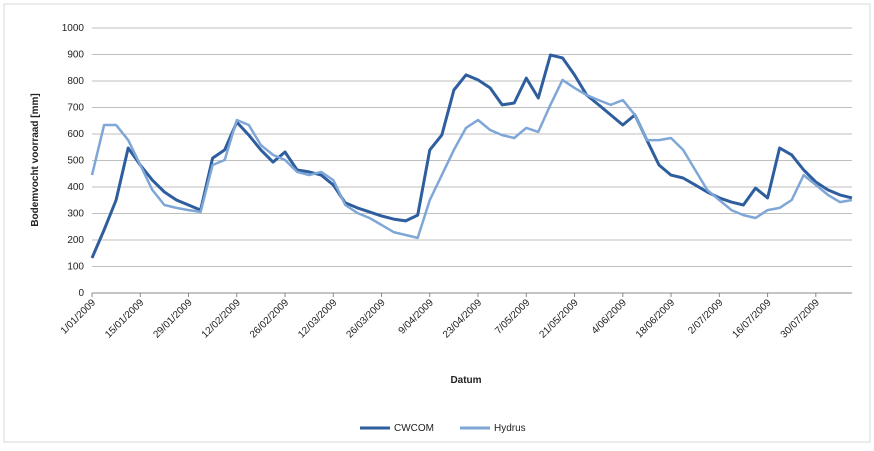  What do you see at coordinates (75, 161) in the screenshot?
I see `y-tick-label: 500` at bounding box center [75, 161].